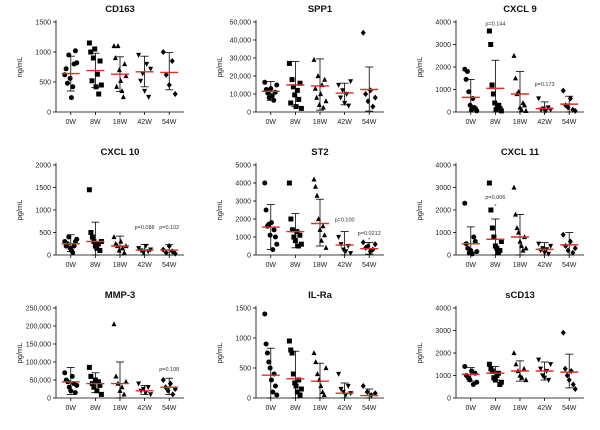 The height and width of the screenshot is (430, 600). What do you see at coordinates (241, 94) in the screenshot?
I see `y-tick-label: 10,000` at bounding box center [241, 94].